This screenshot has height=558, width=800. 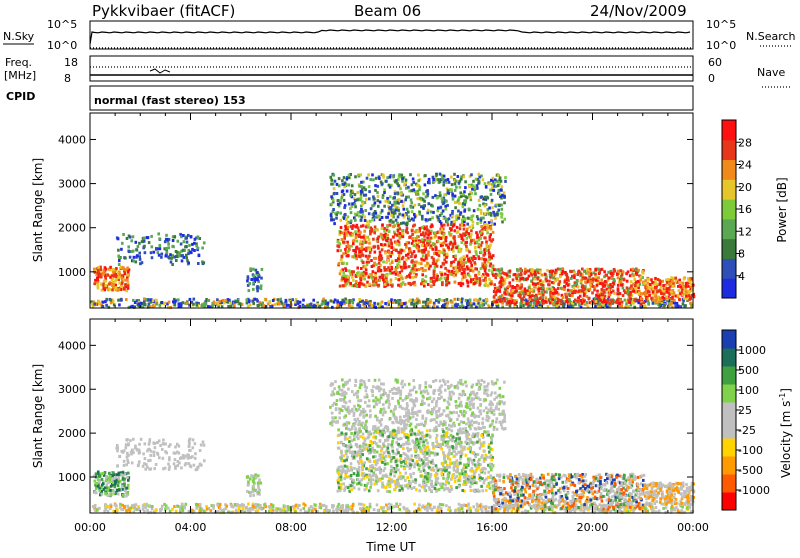 What do you see at coordinates (745, 142) in the screenshot?
I see `colorbar-tick-label: 28` at bounding box center [745, 142].